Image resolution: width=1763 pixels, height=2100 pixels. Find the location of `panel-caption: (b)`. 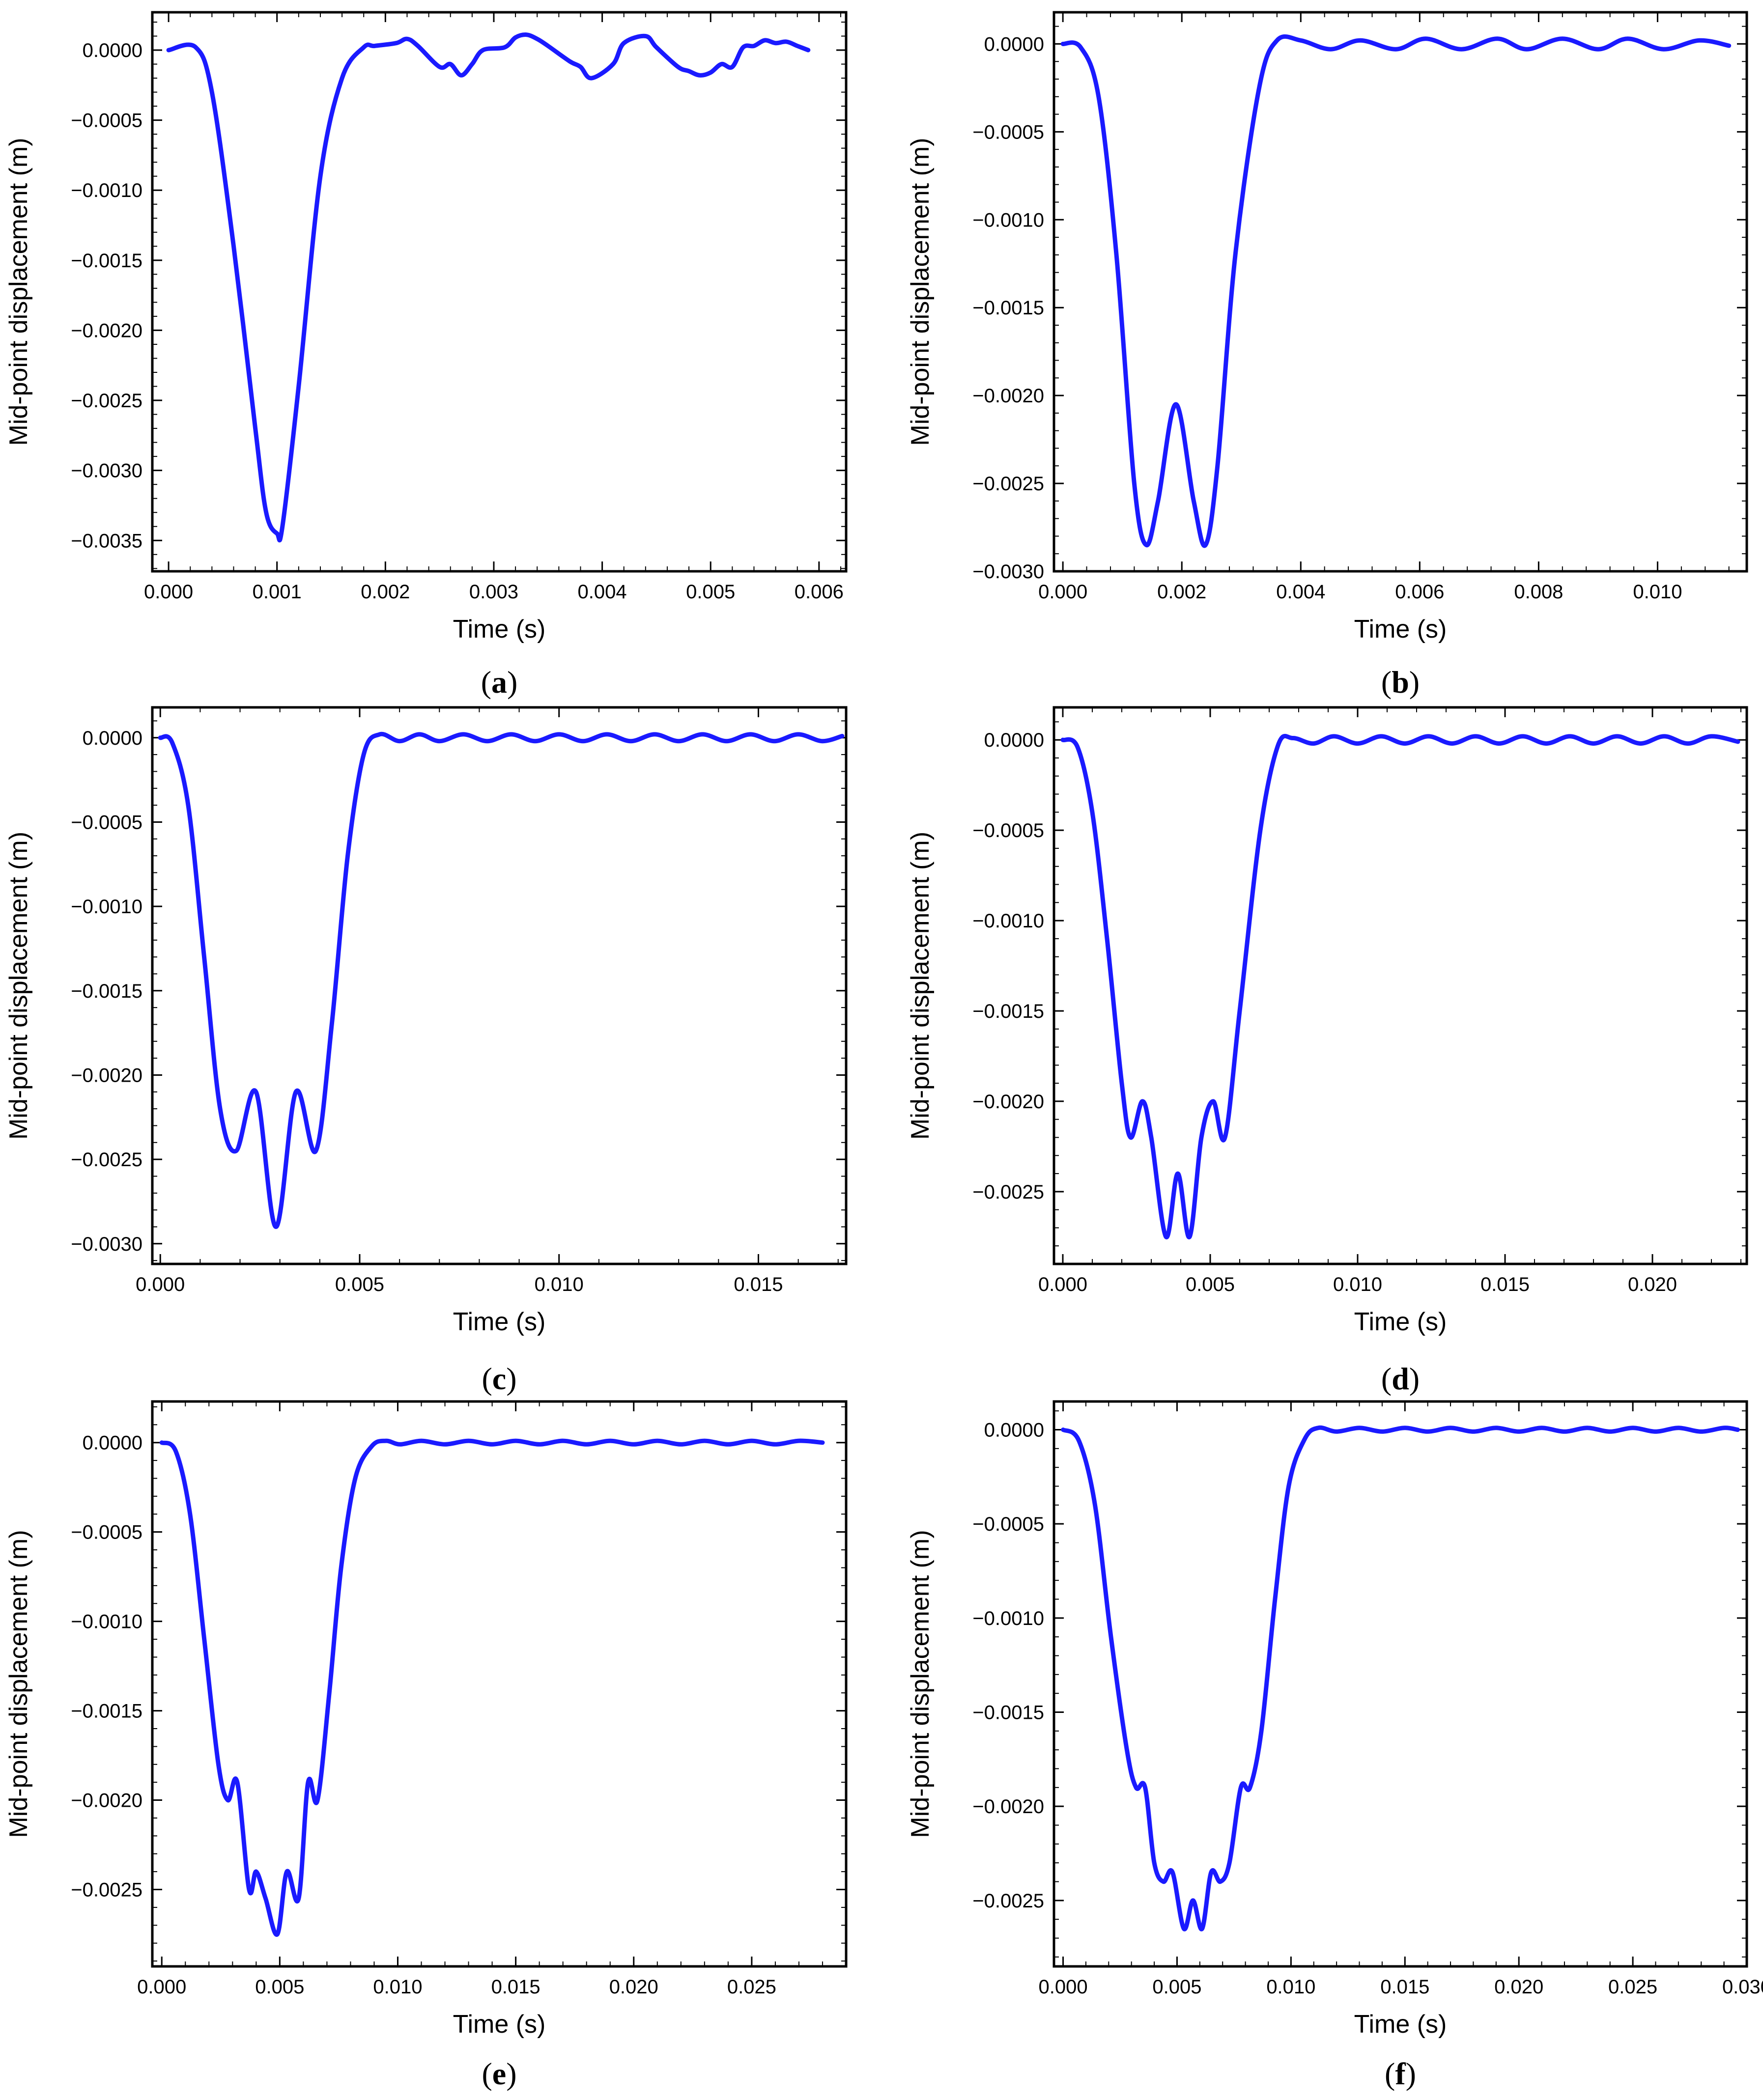

panel-caption: (b) is located at coordinates (1400, 682).